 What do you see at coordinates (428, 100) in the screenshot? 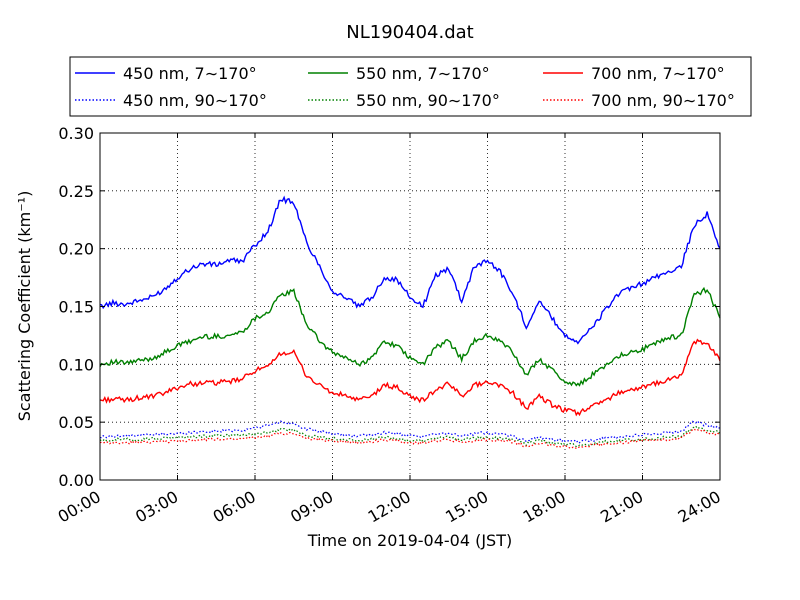
I see `legend-label: 550 nm, 90∼170°` at bounding box center [428, 100].